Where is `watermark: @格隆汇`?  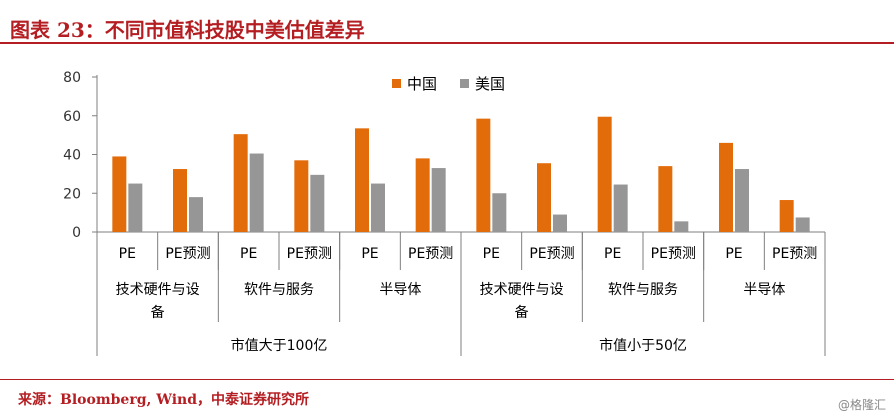
watermark: @格隆汇 is located at coordinates (861, 405).